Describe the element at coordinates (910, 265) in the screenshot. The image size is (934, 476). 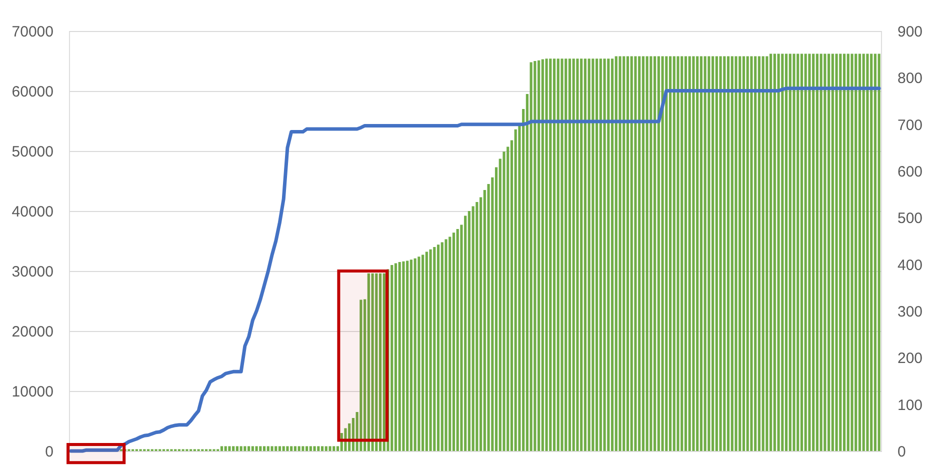
I see `y2-tick-label: 400` at that location.